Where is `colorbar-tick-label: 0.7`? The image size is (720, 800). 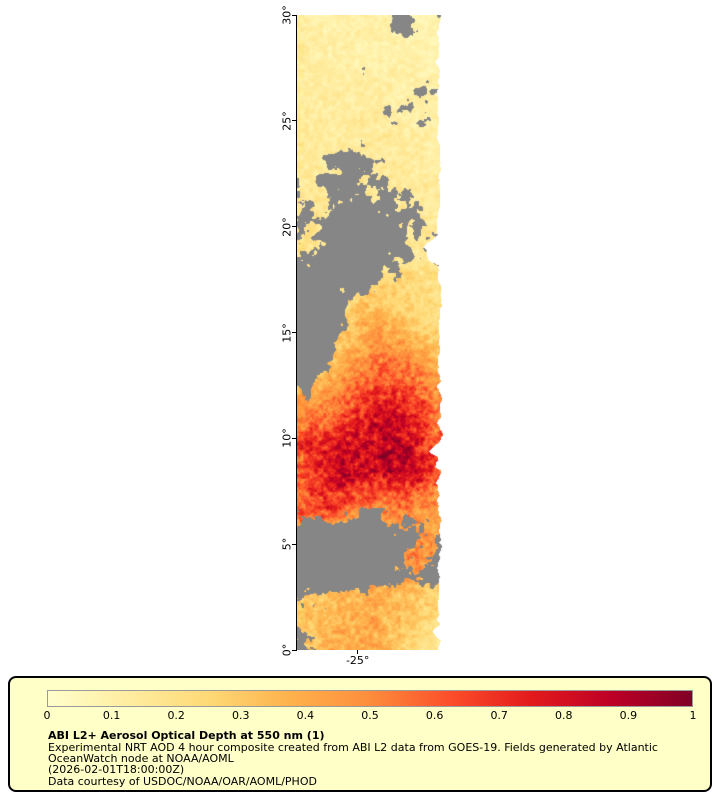
colorbar-tick-label: 0.7 is located at coordinates (499, 715).